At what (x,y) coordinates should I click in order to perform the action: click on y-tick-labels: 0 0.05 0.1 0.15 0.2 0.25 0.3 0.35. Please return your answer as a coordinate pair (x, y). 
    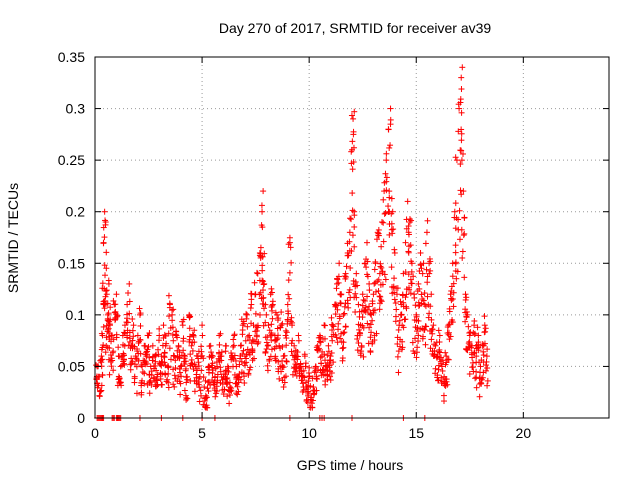
    Looking at the image, I should click on (71, 237).